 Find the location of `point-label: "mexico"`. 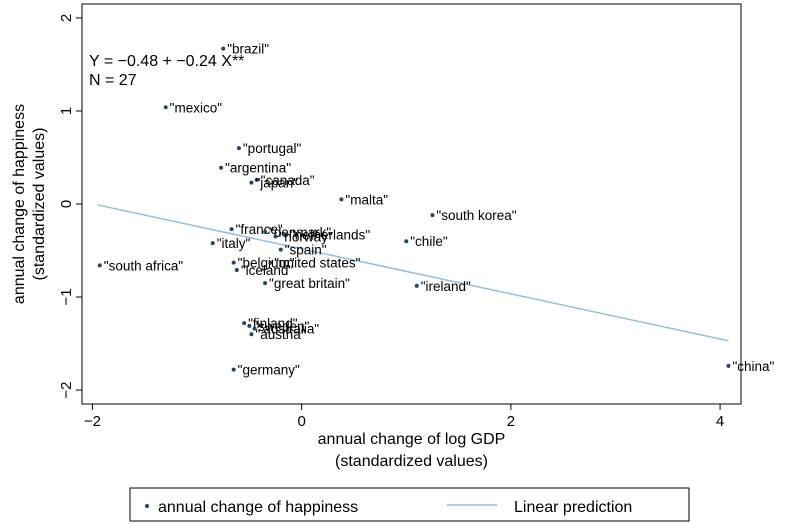

point-label: "mexico" is located at coordinates (196, 107).